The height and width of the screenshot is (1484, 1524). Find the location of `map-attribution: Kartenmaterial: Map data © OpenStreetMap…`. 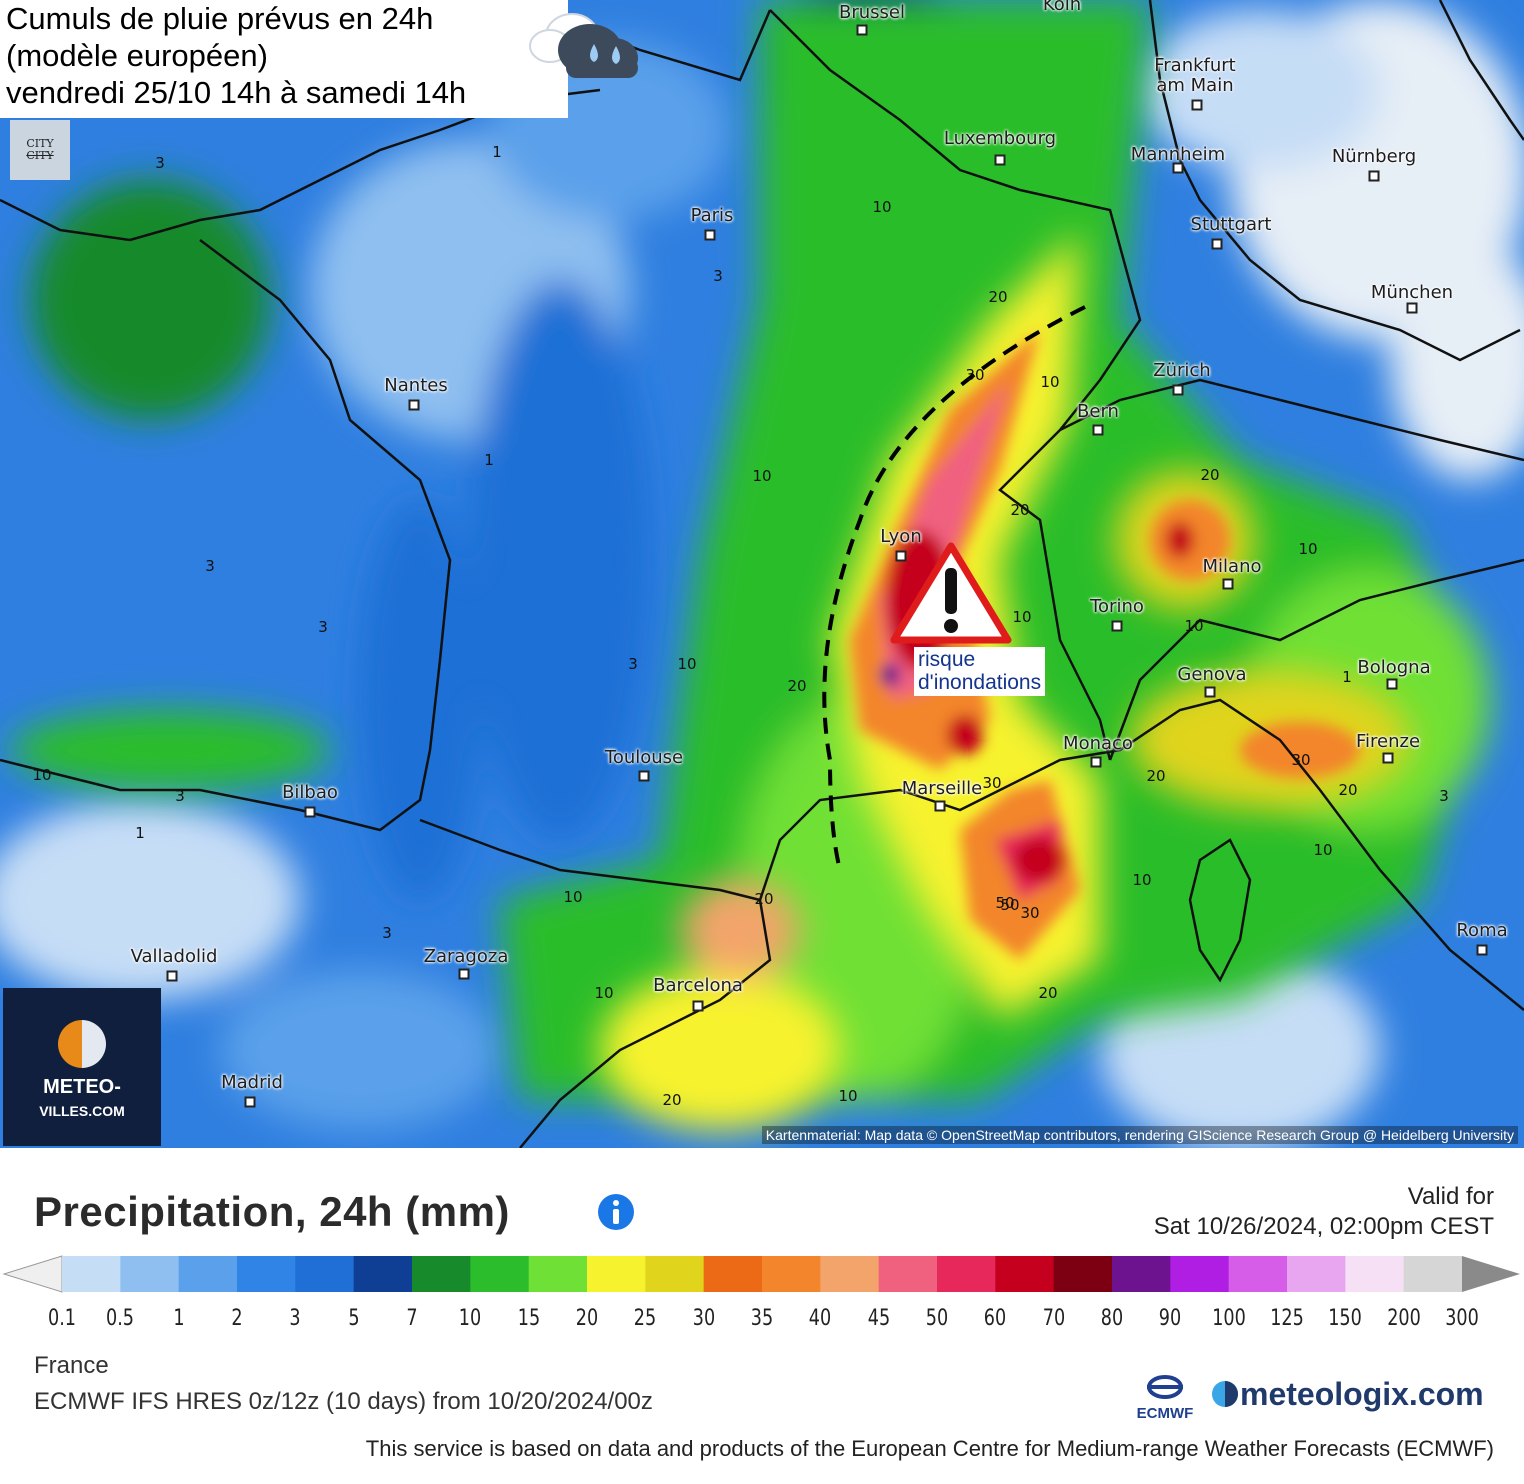

map-attribution: Kartenmaterial: Map data © OpenStreetMap… is located at coordinates (1139, 1135).